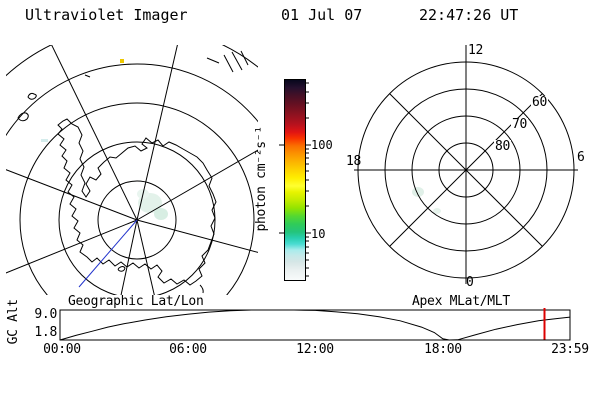 Image resolution: width=600 pixels, height=400 pixels. I want to click on status-gcalt-seq: GC Alt: 7.5 Re Seq: 39, so click(415, 383).